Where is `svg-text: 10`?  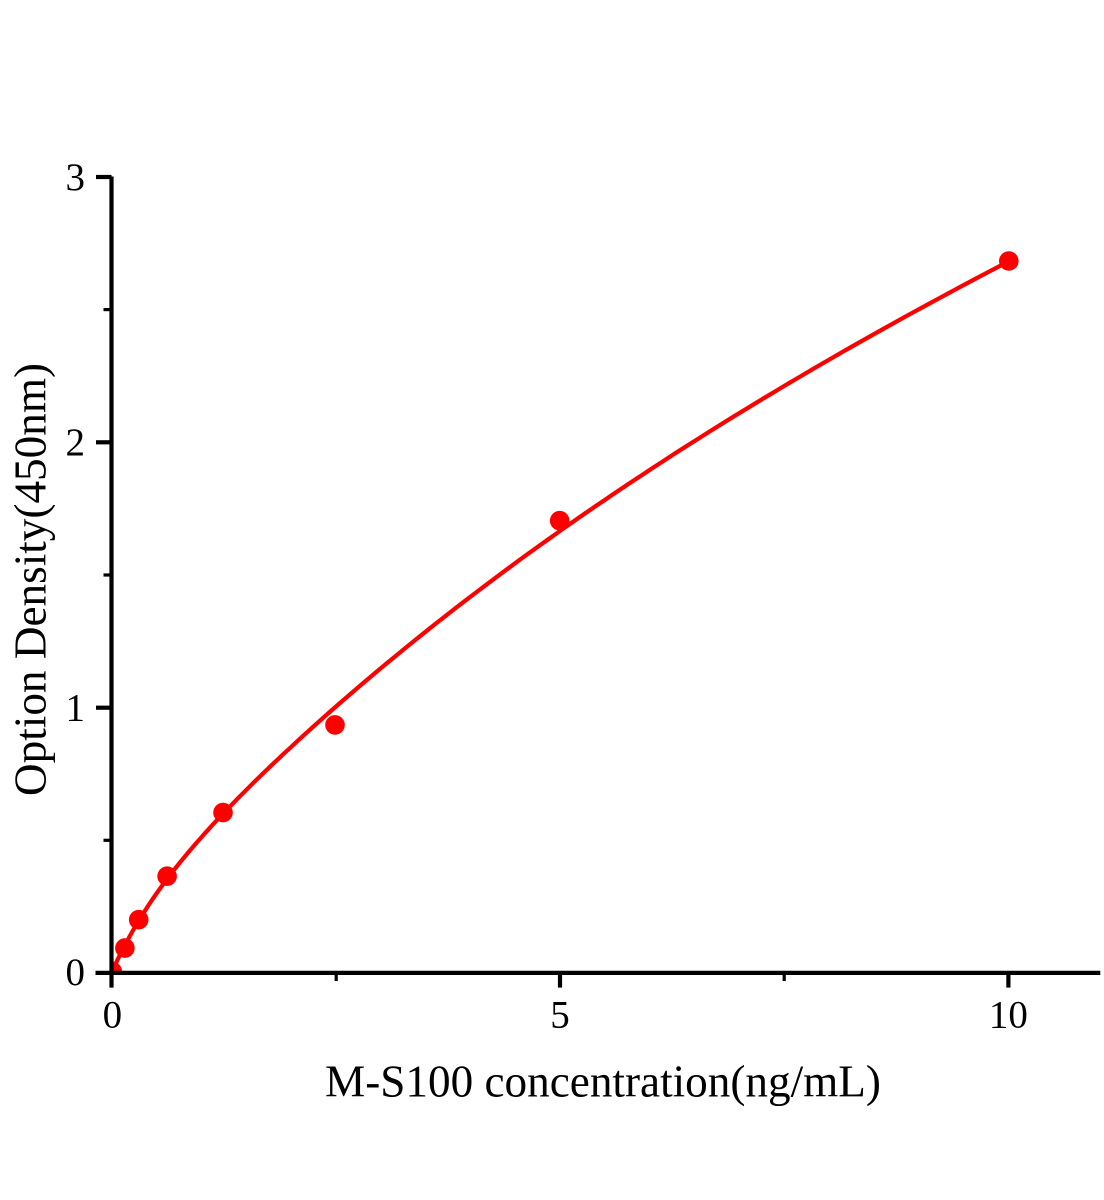 svg-text: 10 is located at coordinates (1008, 1015).